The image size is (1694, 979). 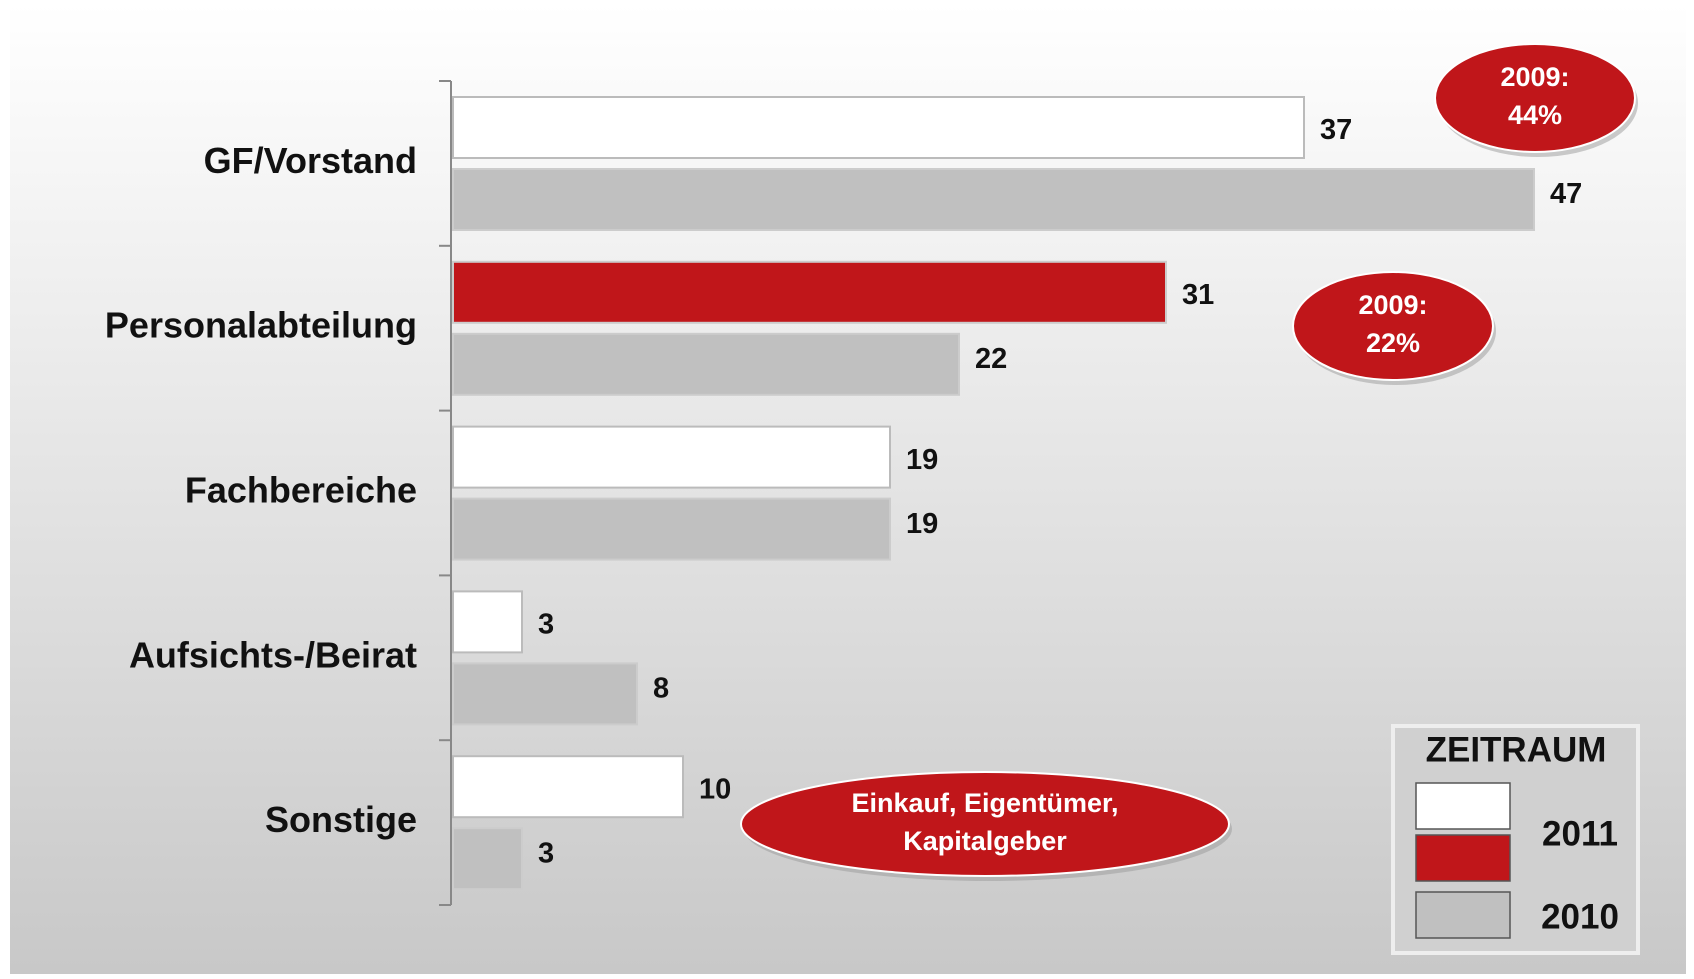 I want to click on legend-label: 2011, so click(x=1580, y=833).